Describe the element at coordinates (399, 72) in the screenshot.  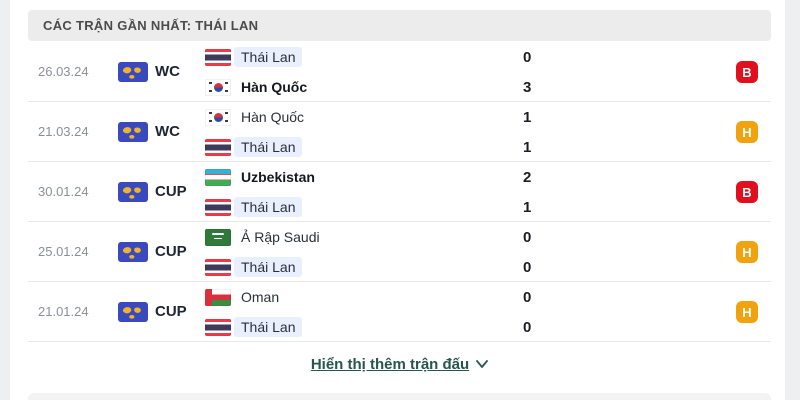
I see `match-row: 26.03.24 WC Thái Lan Hàn Quốc 0 3 B` at that location.